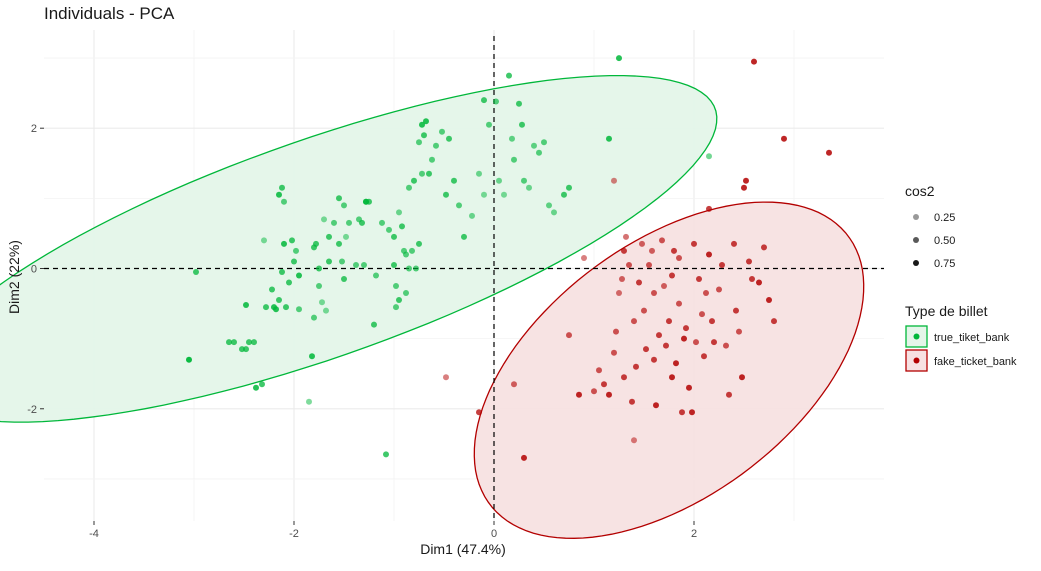  Describe the element at coordinates (34, 269) in the screenshot. I see `y-tick-label: 0` at that location.